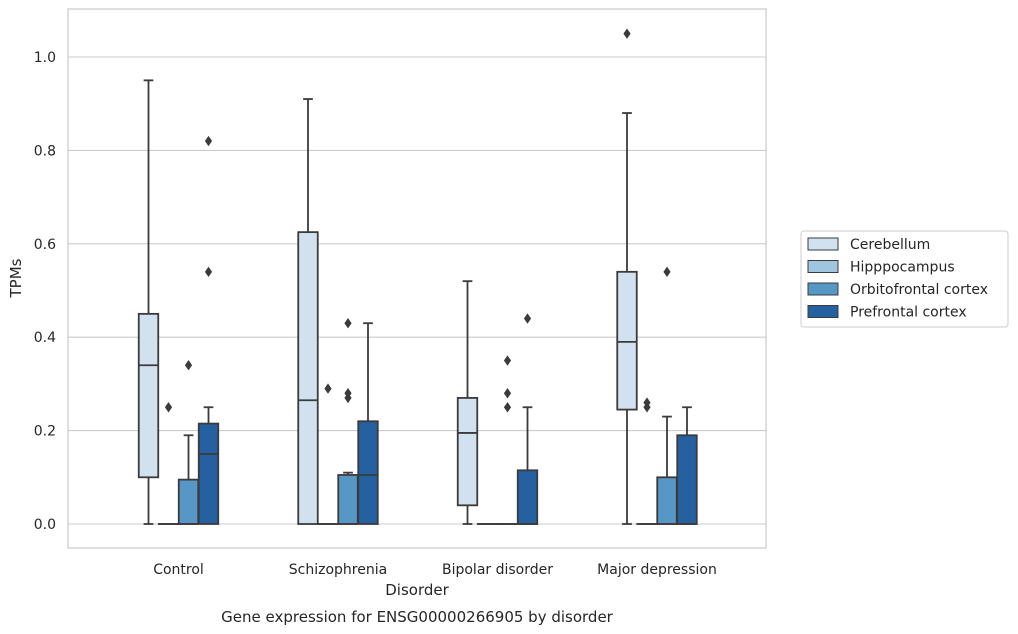  I want to click on box-hipppocampus-schizophrenia, so click(328, 454).